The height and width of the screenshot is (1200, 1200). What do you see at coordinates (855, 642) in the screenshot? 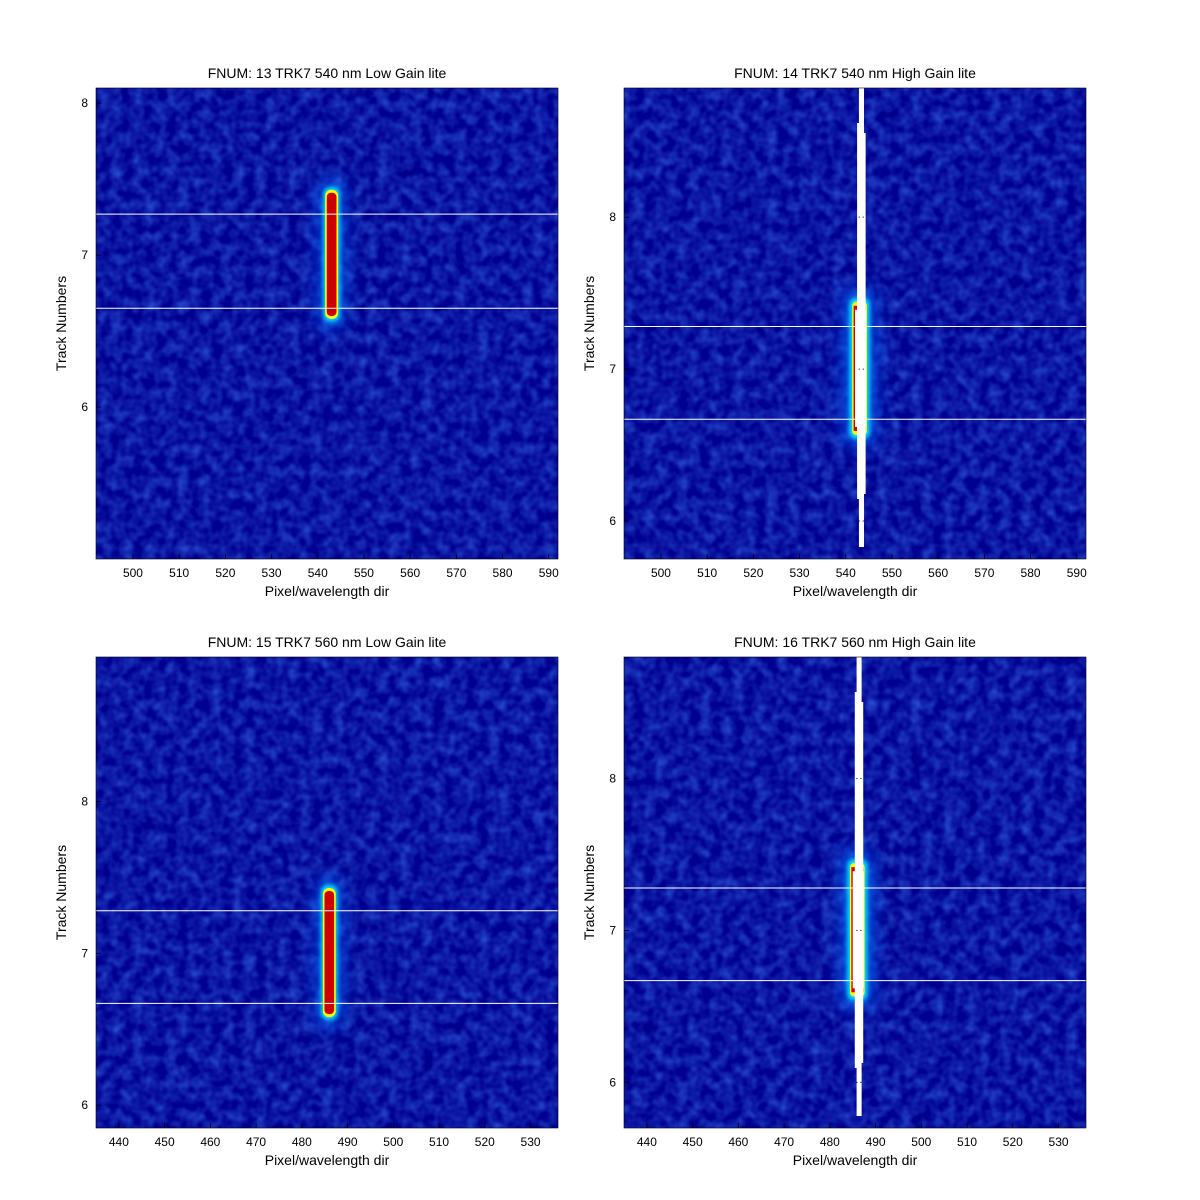
I see `chart-title: FNUM: 16 TRK7 560 nm High Gain lite` at bounding box center [855, 642].